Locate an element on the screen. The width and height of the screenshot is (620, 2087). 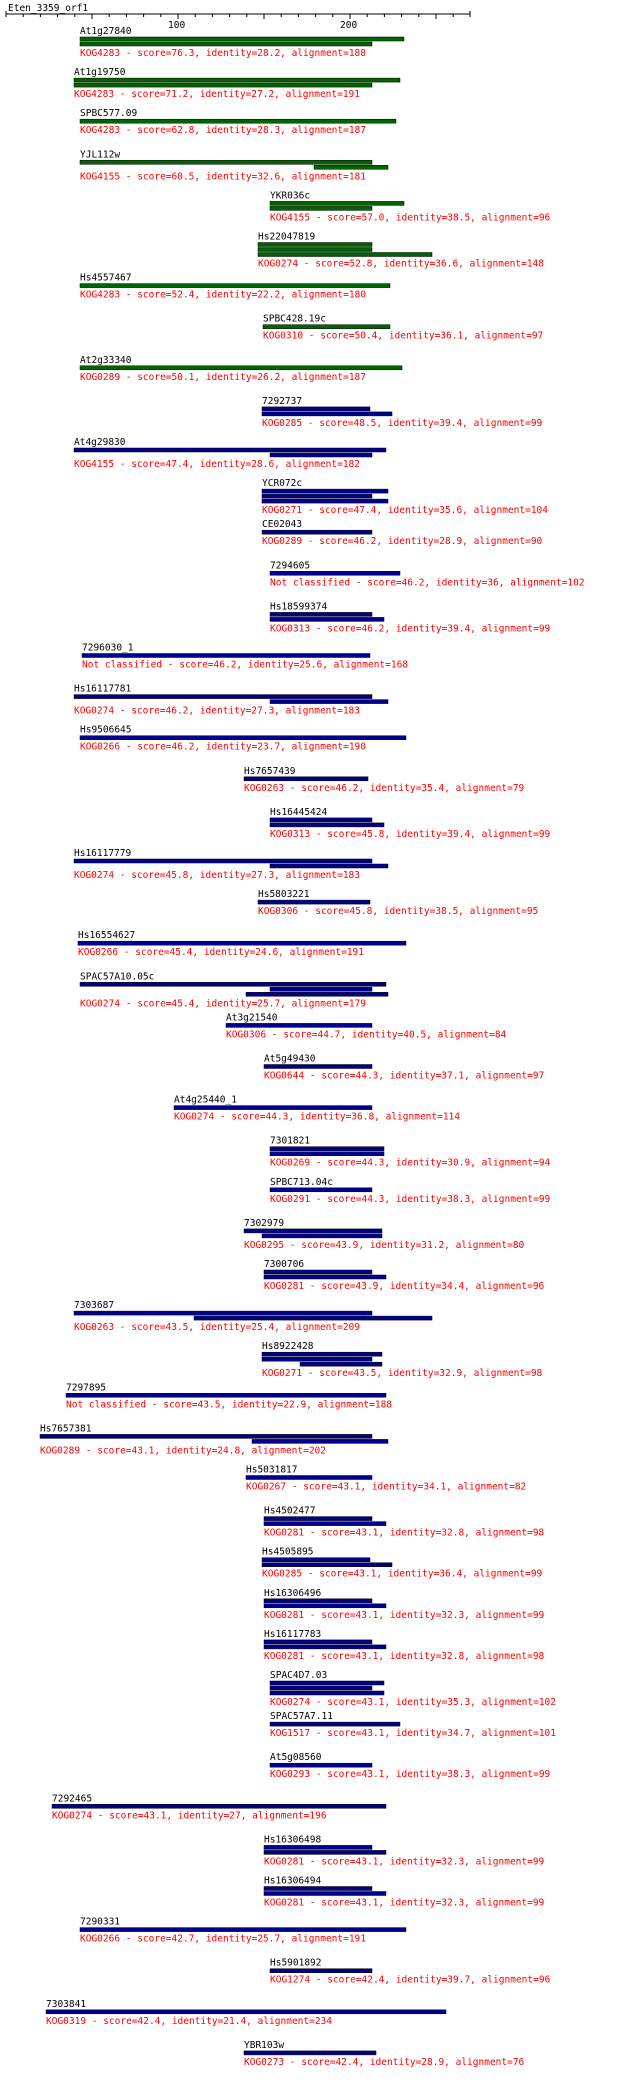
hit-name: Hs16117781 is located at coordinates (102, 689).